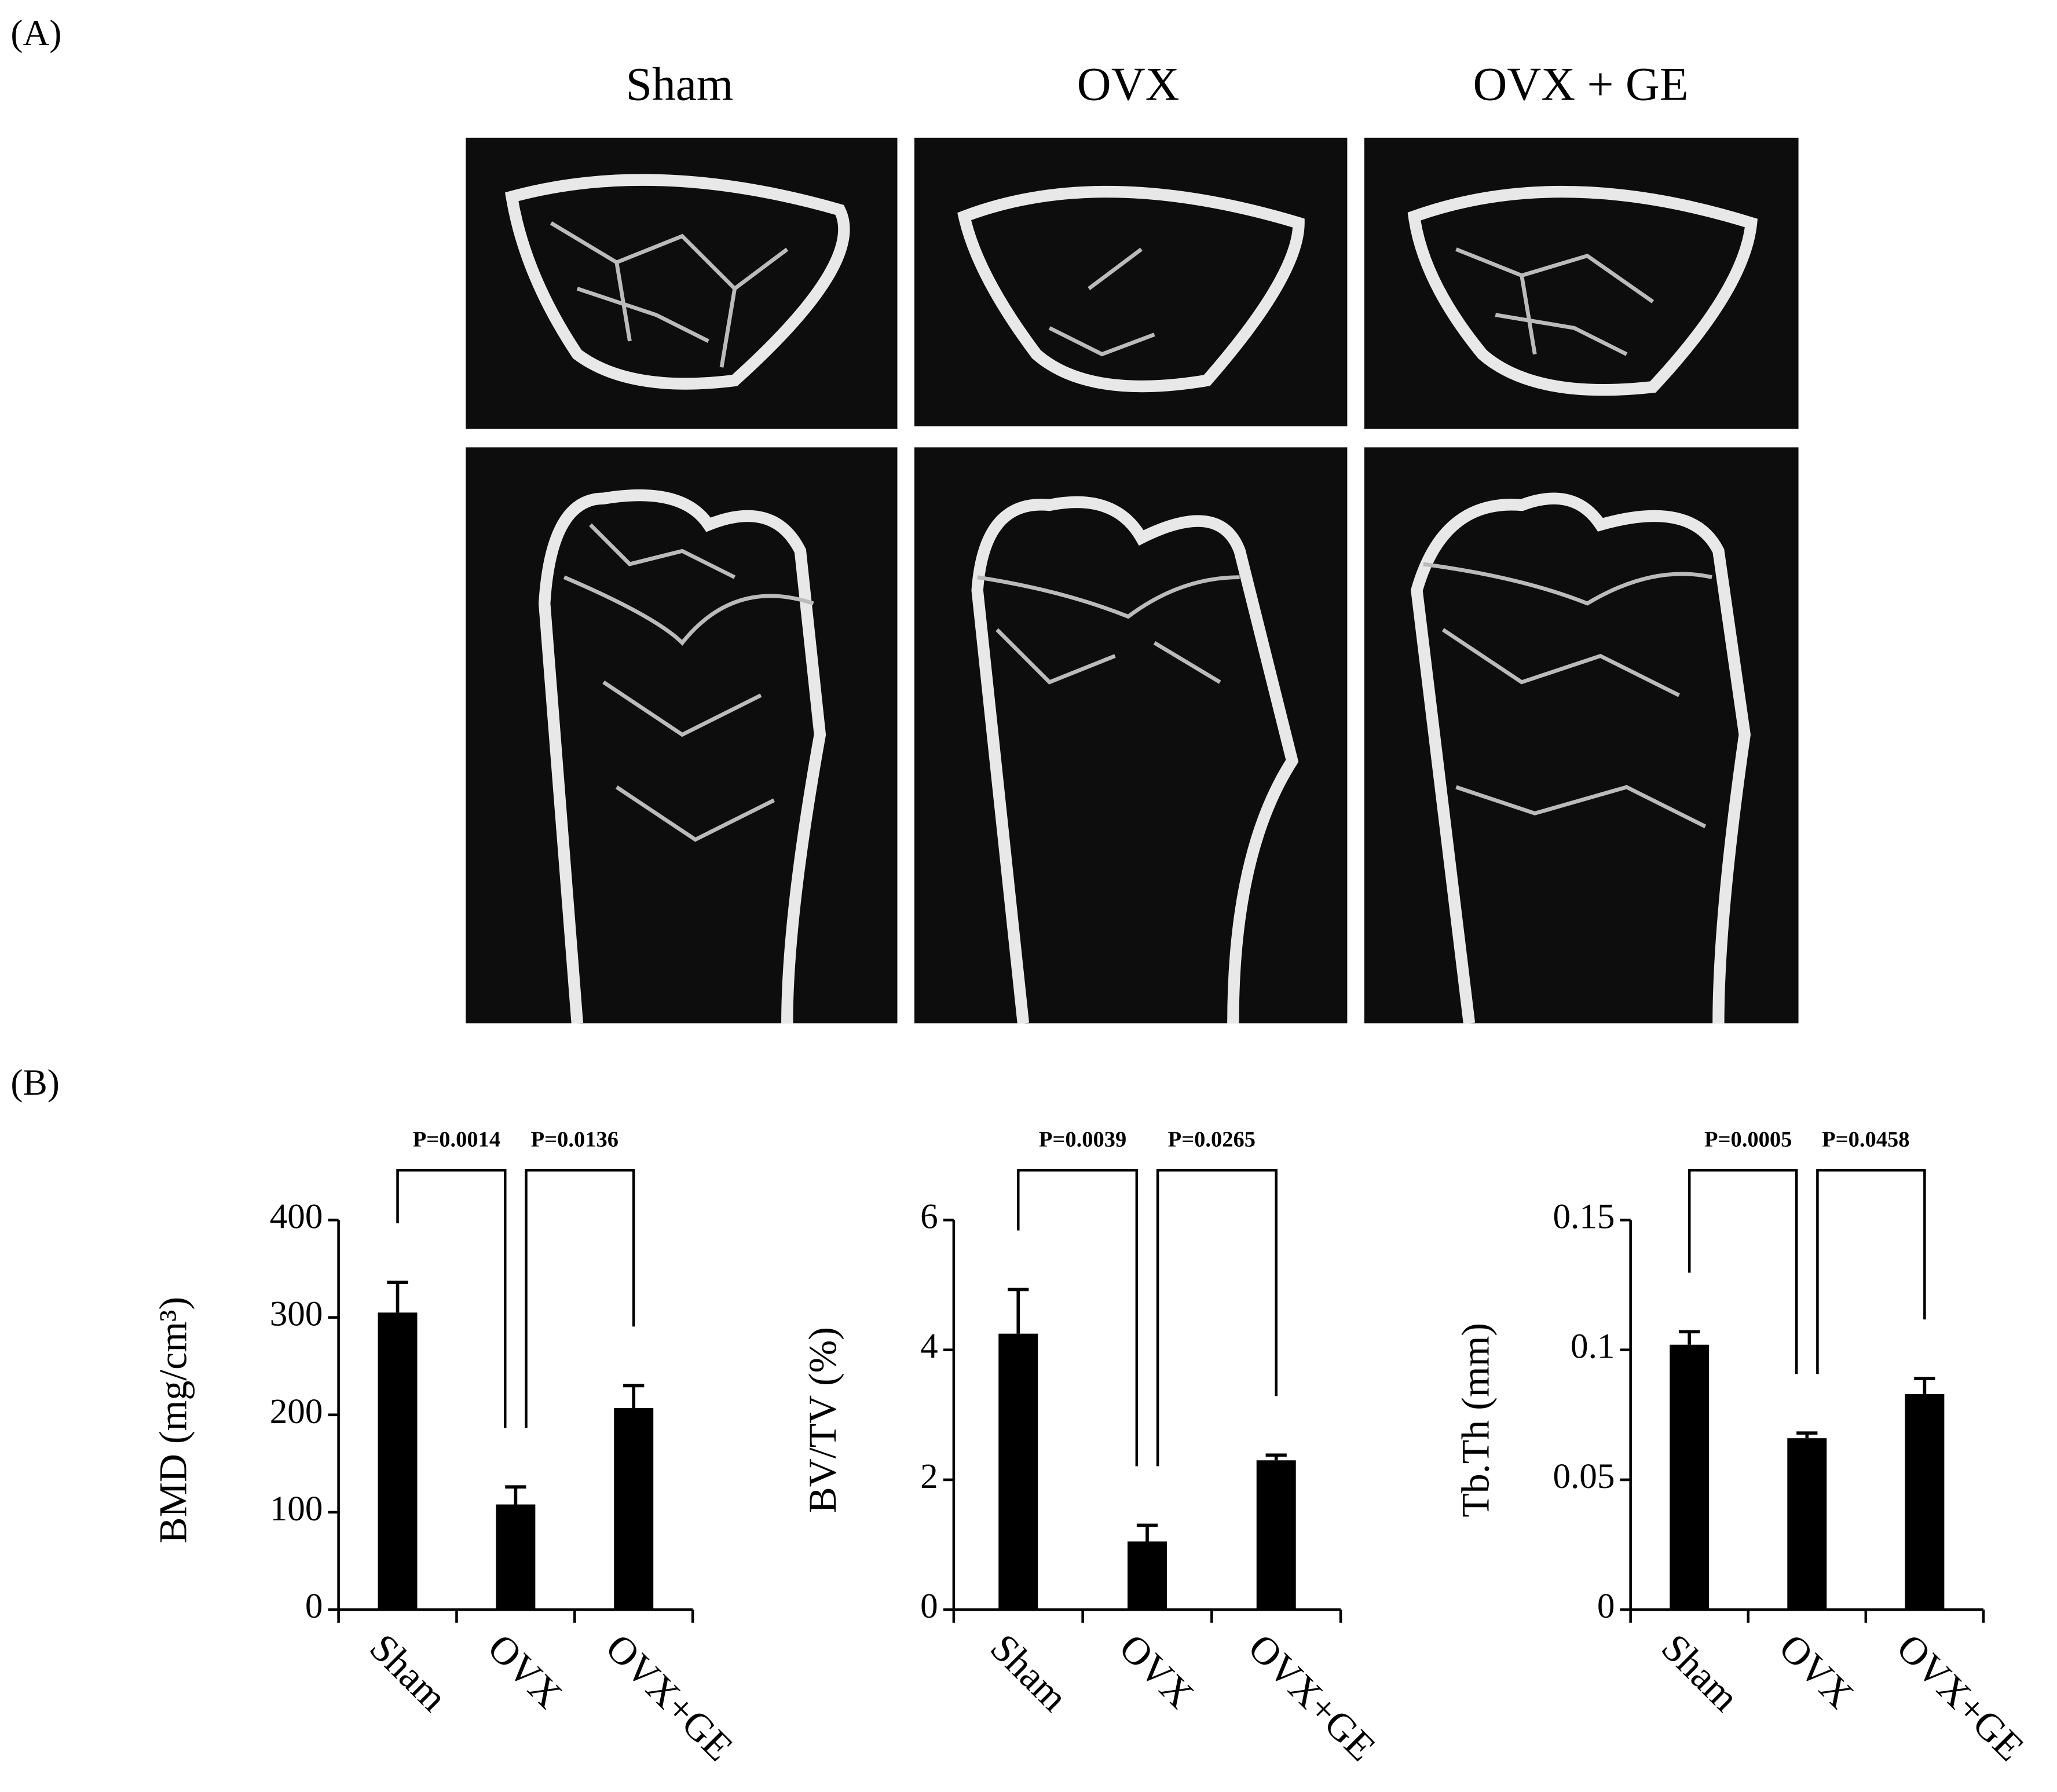 The image size is (2057, 1792). Describe the element at coordinates (296, 1216) in the screenshot. I see `y-tick-label: 400` at that location.